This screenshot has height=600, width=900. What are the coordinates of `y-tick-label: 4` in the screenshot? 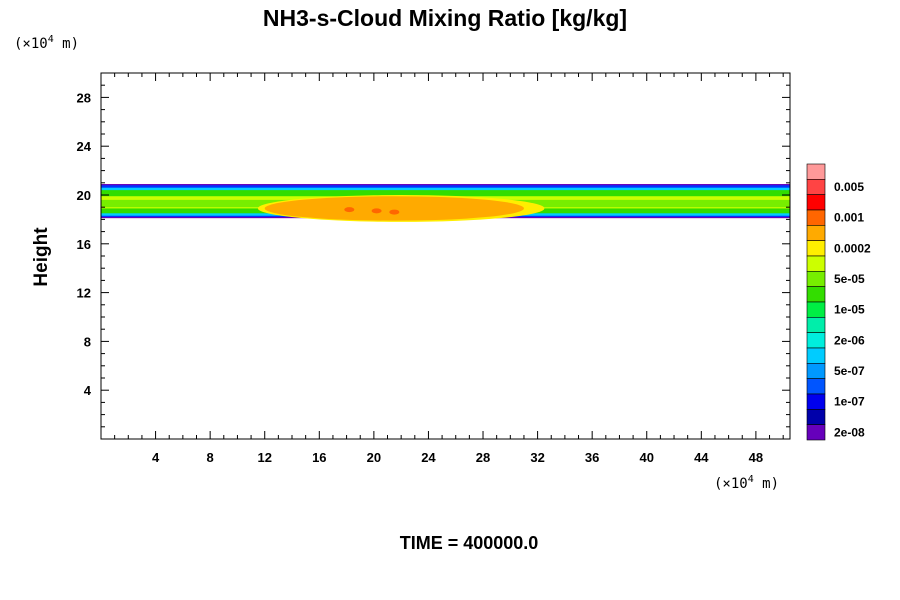 It's located at (88, 390).